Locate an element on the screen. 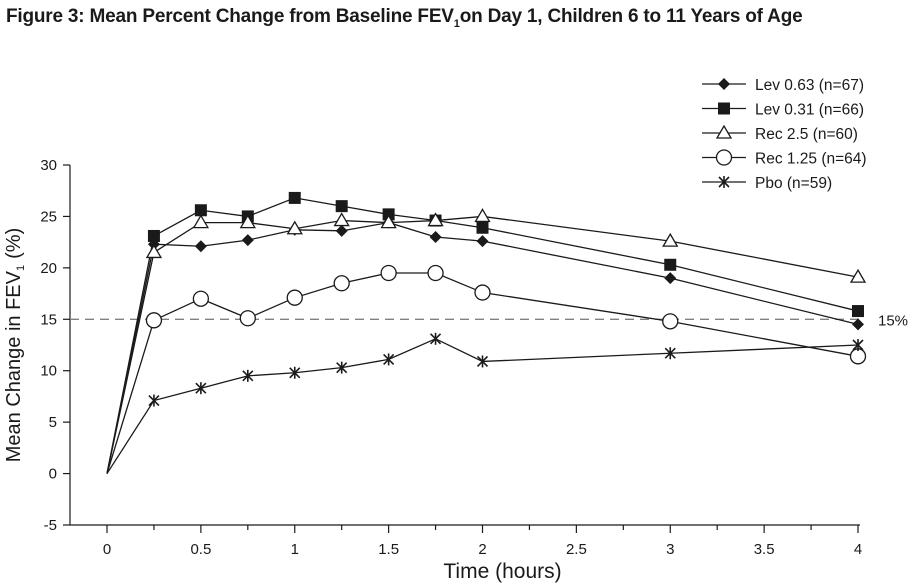  y-tick-label: 15 is located at coordinates (48, 319).